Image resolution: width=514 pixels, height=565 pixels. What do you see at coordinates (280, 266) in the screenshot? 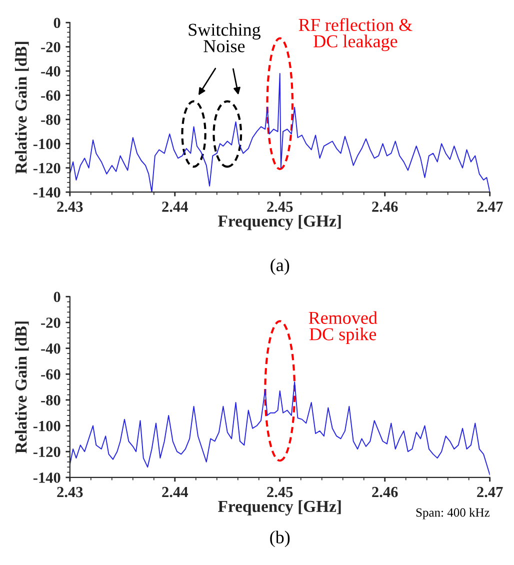
I see `text: (a)` at bounding box center [280, 266].